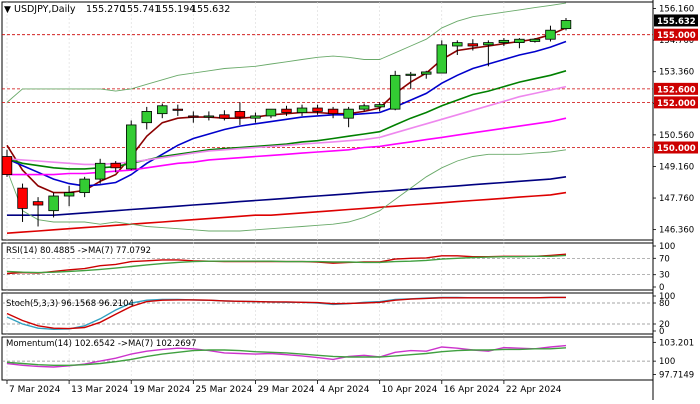 The width and height of the screenshot is (700, 404). Describe the element at coordinates (472, 390) in the screenshot. I see `x-tick-label: 16 Apr 2024` at that location.